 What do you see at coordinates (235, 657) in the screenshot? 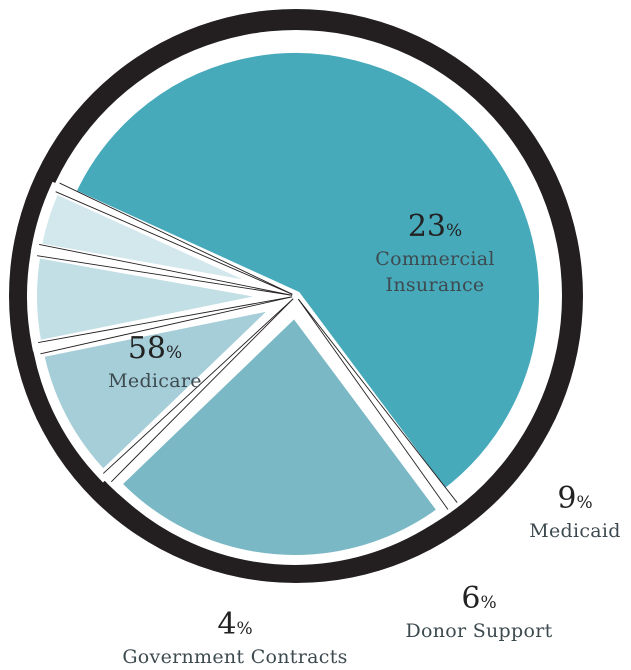
I see `name-government-contracts: Government Contracts` at bounding box center [235, 657].